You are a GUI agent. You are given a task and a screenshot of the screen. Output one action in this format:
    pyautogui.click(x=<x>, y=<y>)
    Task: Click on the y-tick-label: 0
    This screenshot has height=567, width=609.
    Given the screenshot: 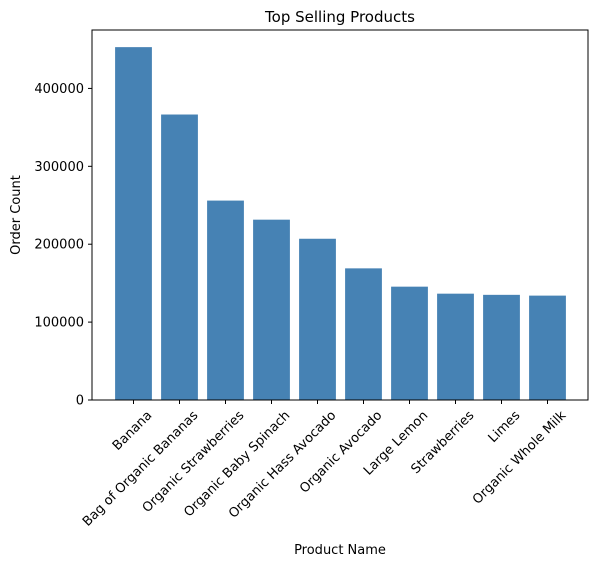 What is the action you would take?
    pyautogui.click(x=80, y=401)
    